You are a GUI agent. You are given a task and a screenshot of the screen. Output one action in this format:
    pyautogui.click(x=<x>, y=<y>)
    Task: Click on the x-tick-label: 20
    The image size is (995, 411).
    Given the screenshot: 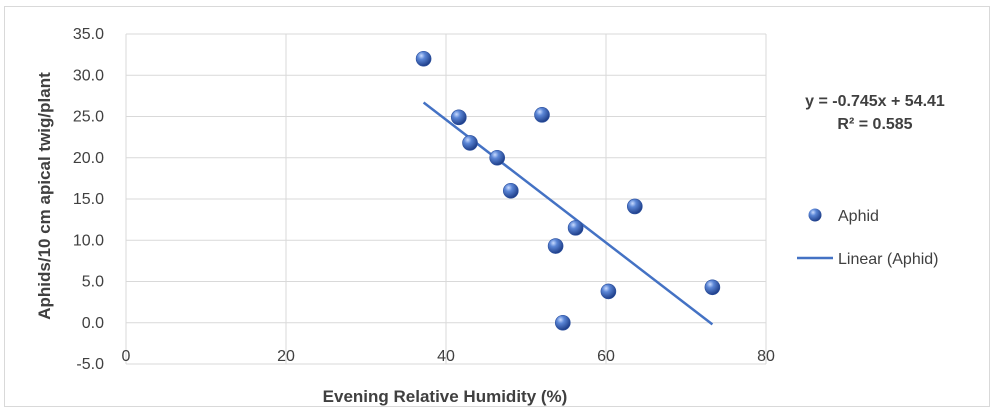 What is the action you would take?
    pyautogui.click(x=286, y=356)
    